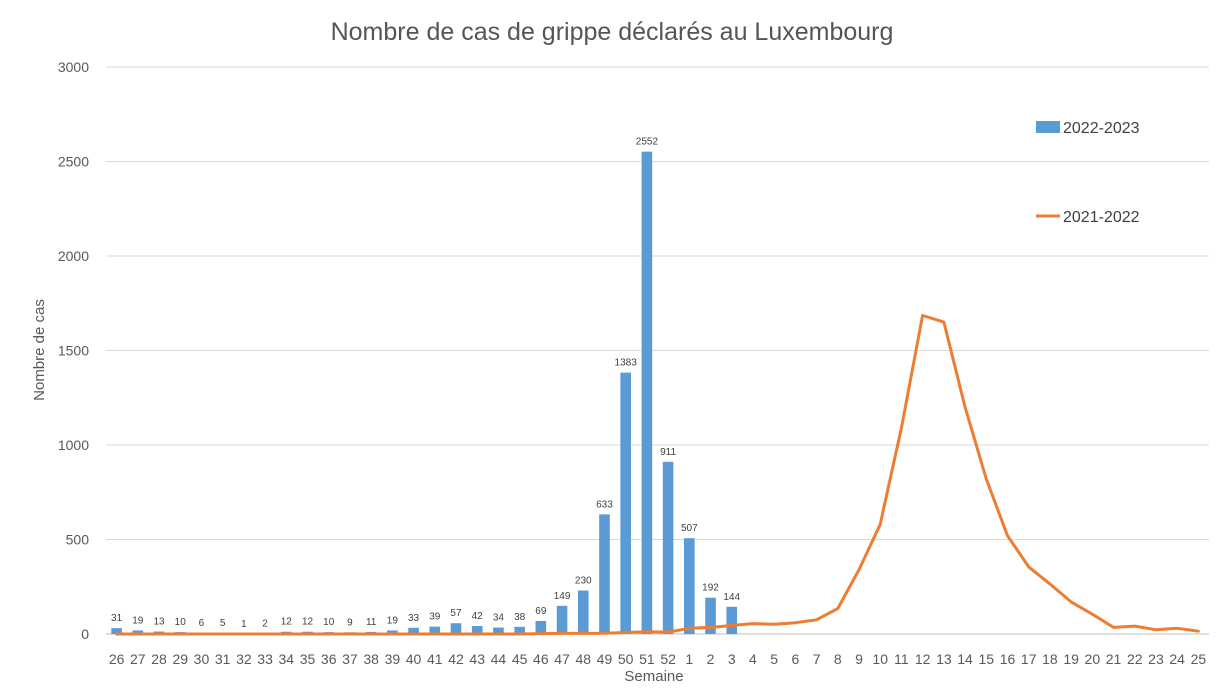  What do you see at coordinates (562, 659) in the screenshot?
I see `x-tick-label: 47` at bounding box center [562, 659].